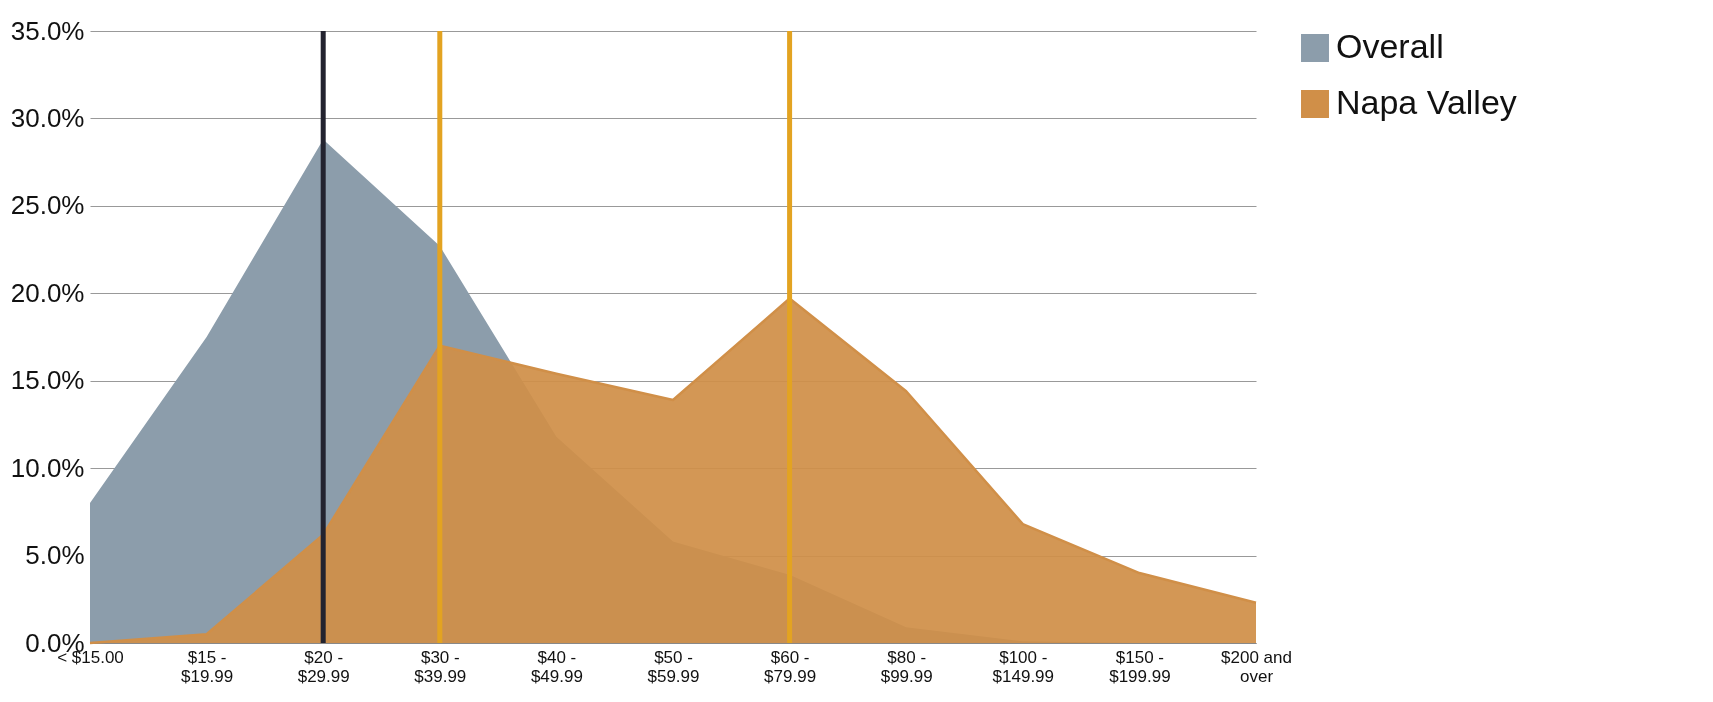  I want to click on legend-label: Napa Valley, so click(1426, 102).